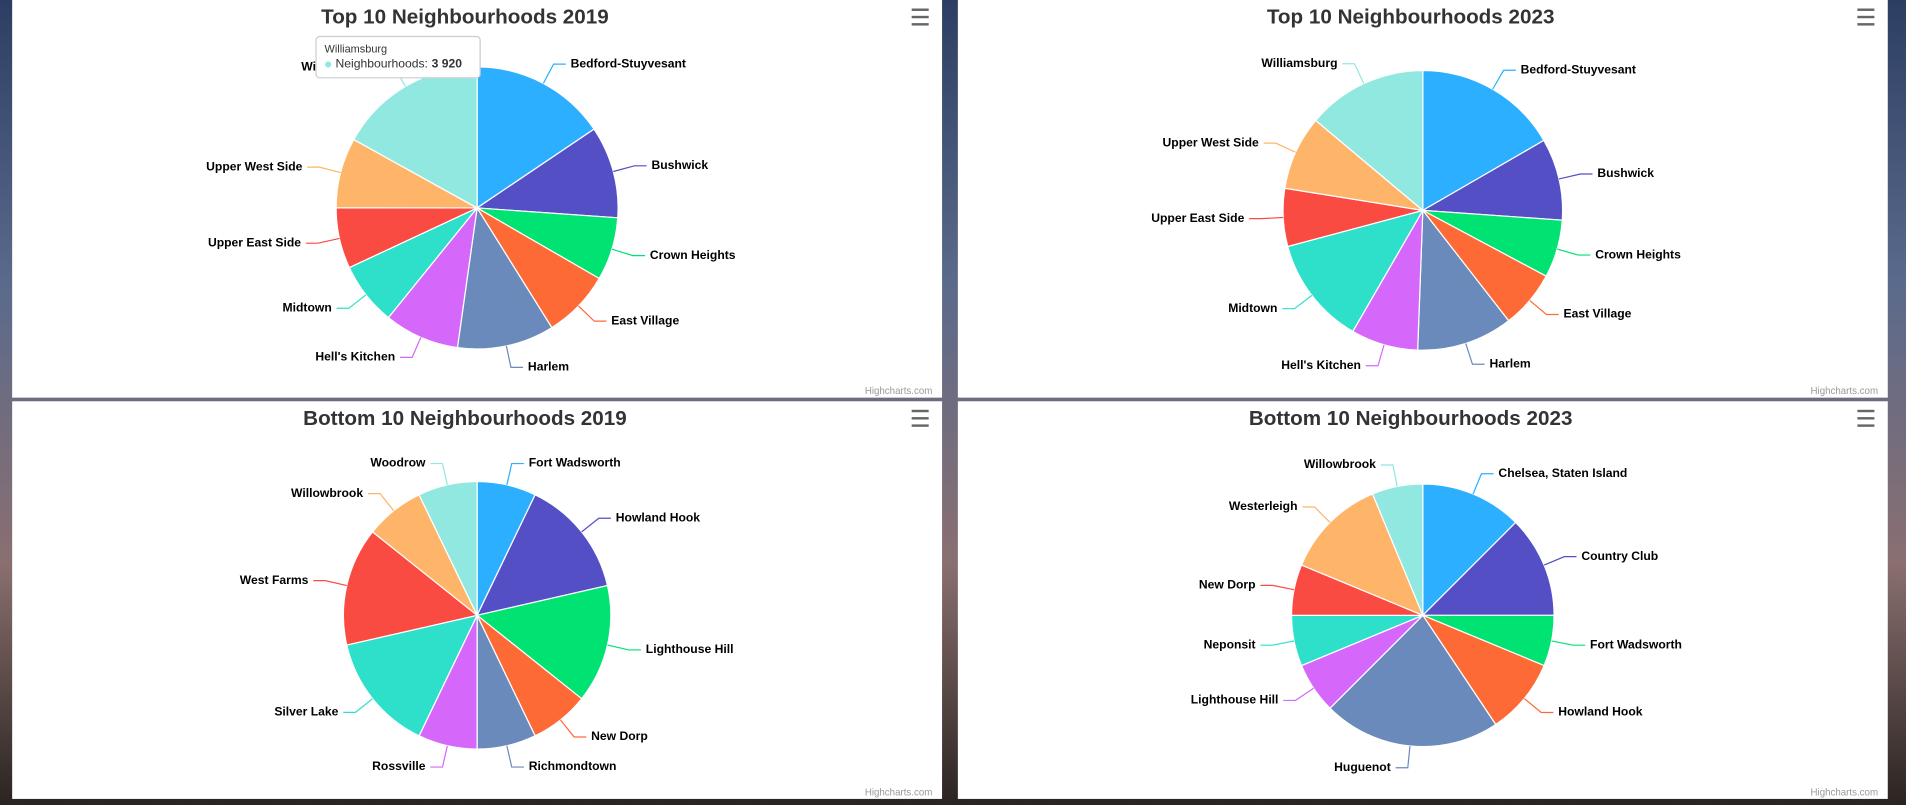 This screenshot has width=1906, height=805. Describe the element at coordinates (645, 320) in the screenshot. I see `slice-label: East Village` at that location.